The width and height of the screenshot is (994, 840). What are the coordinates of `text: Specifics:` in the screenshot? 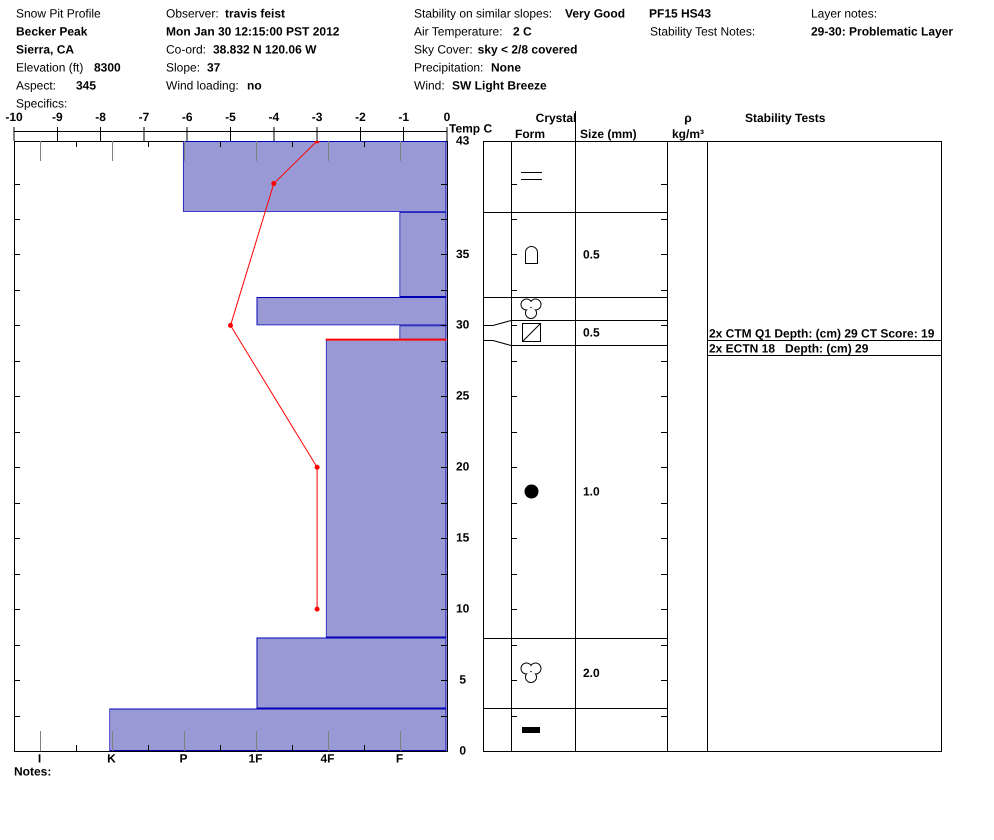 It's located at (42, 103).